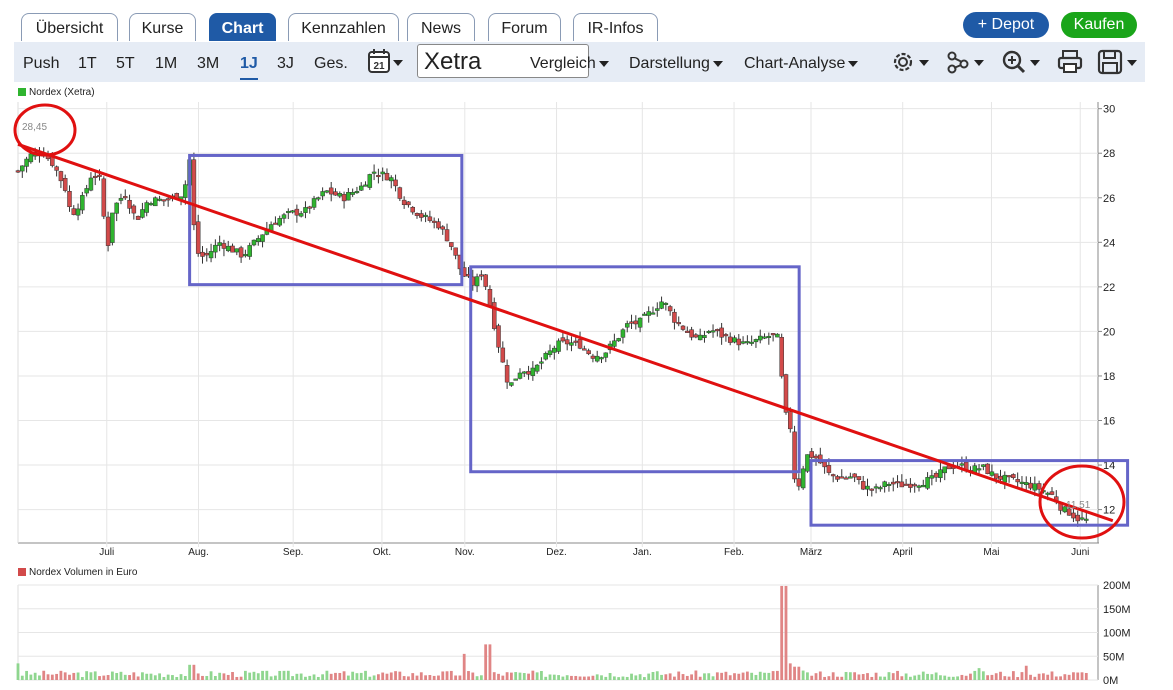 This screenshot has width=1173, height=690. What do you see at coordinates (386, 62) in the screenshot?
I see `calendar-button: 21` at bounding box center [386, 62].